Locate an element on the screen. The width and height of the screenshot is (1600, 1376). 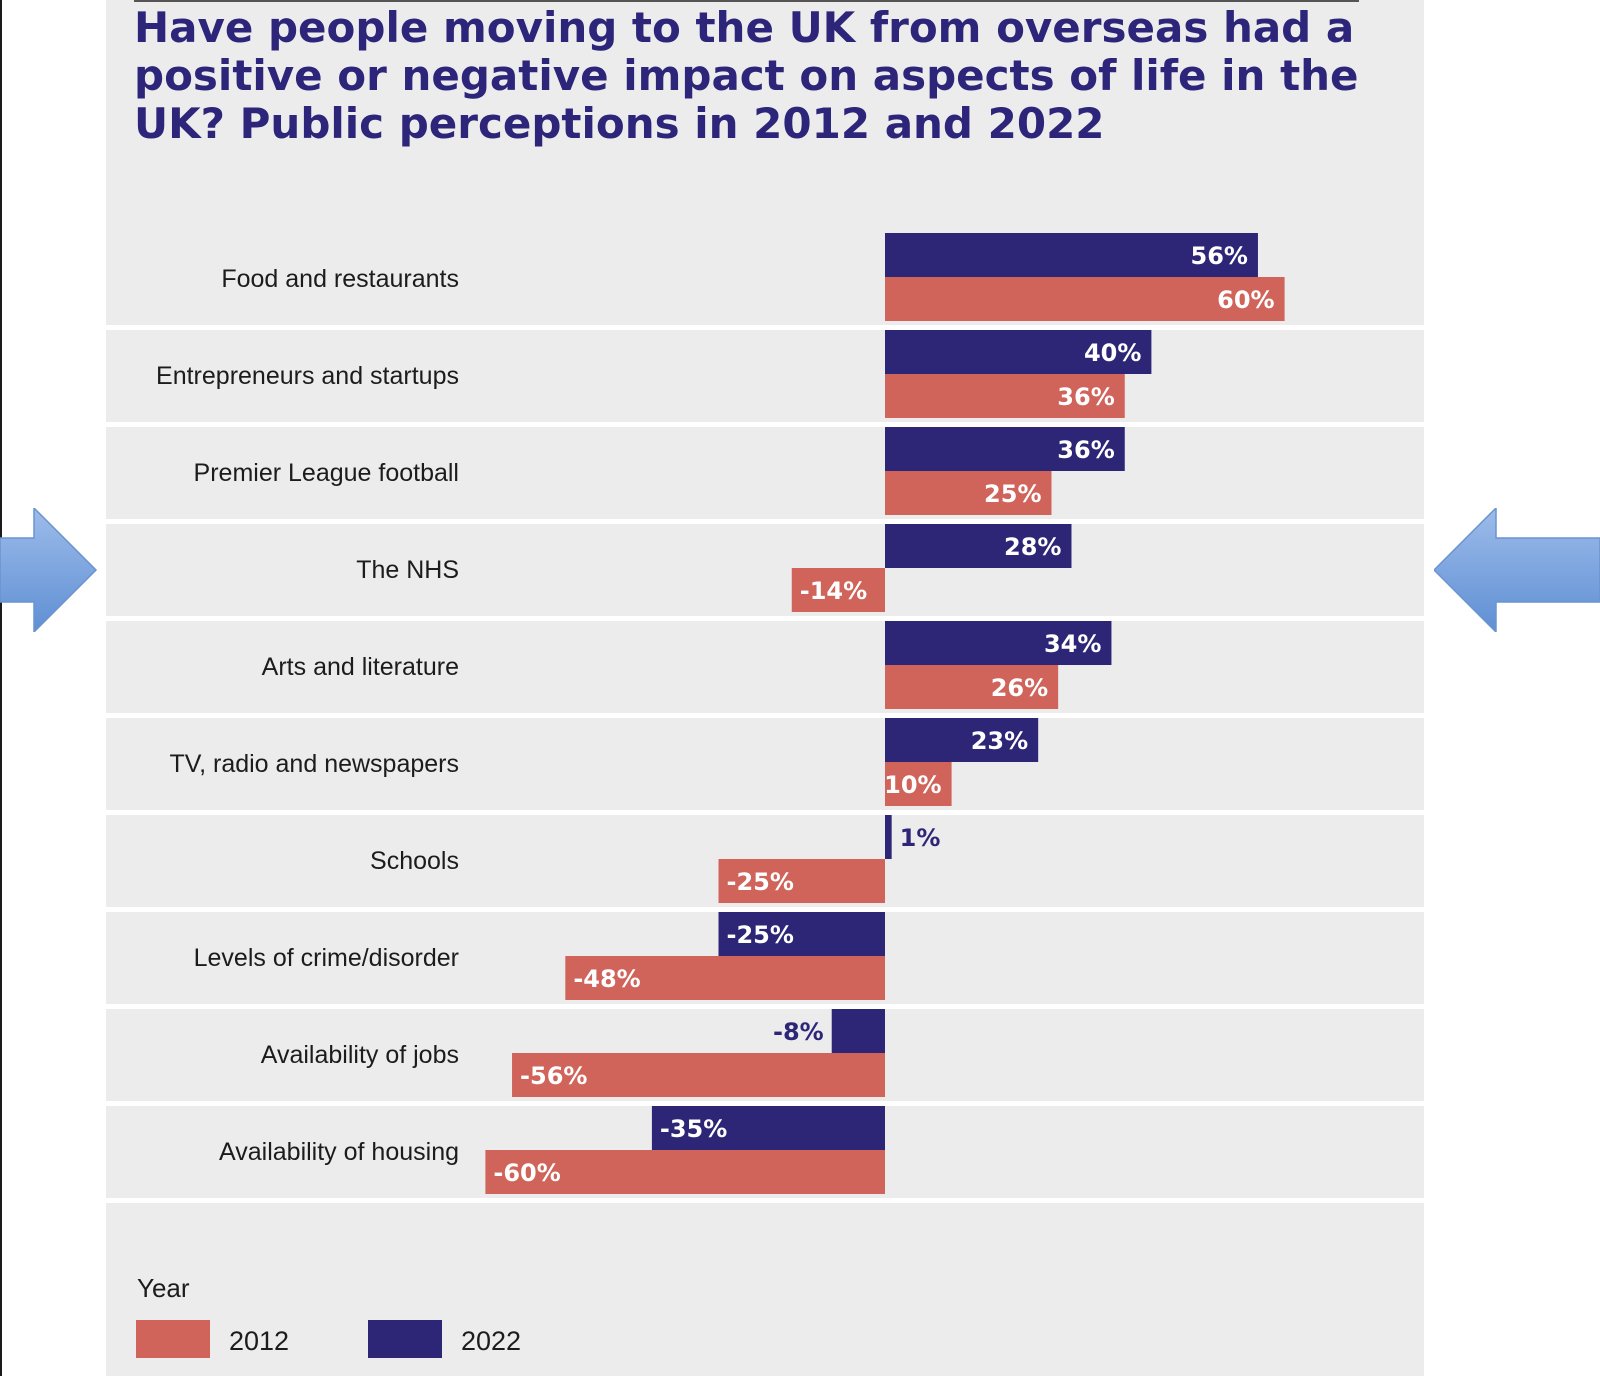
bar-2022-levels-of-crime-disorder is located at coordinates (801, 934).